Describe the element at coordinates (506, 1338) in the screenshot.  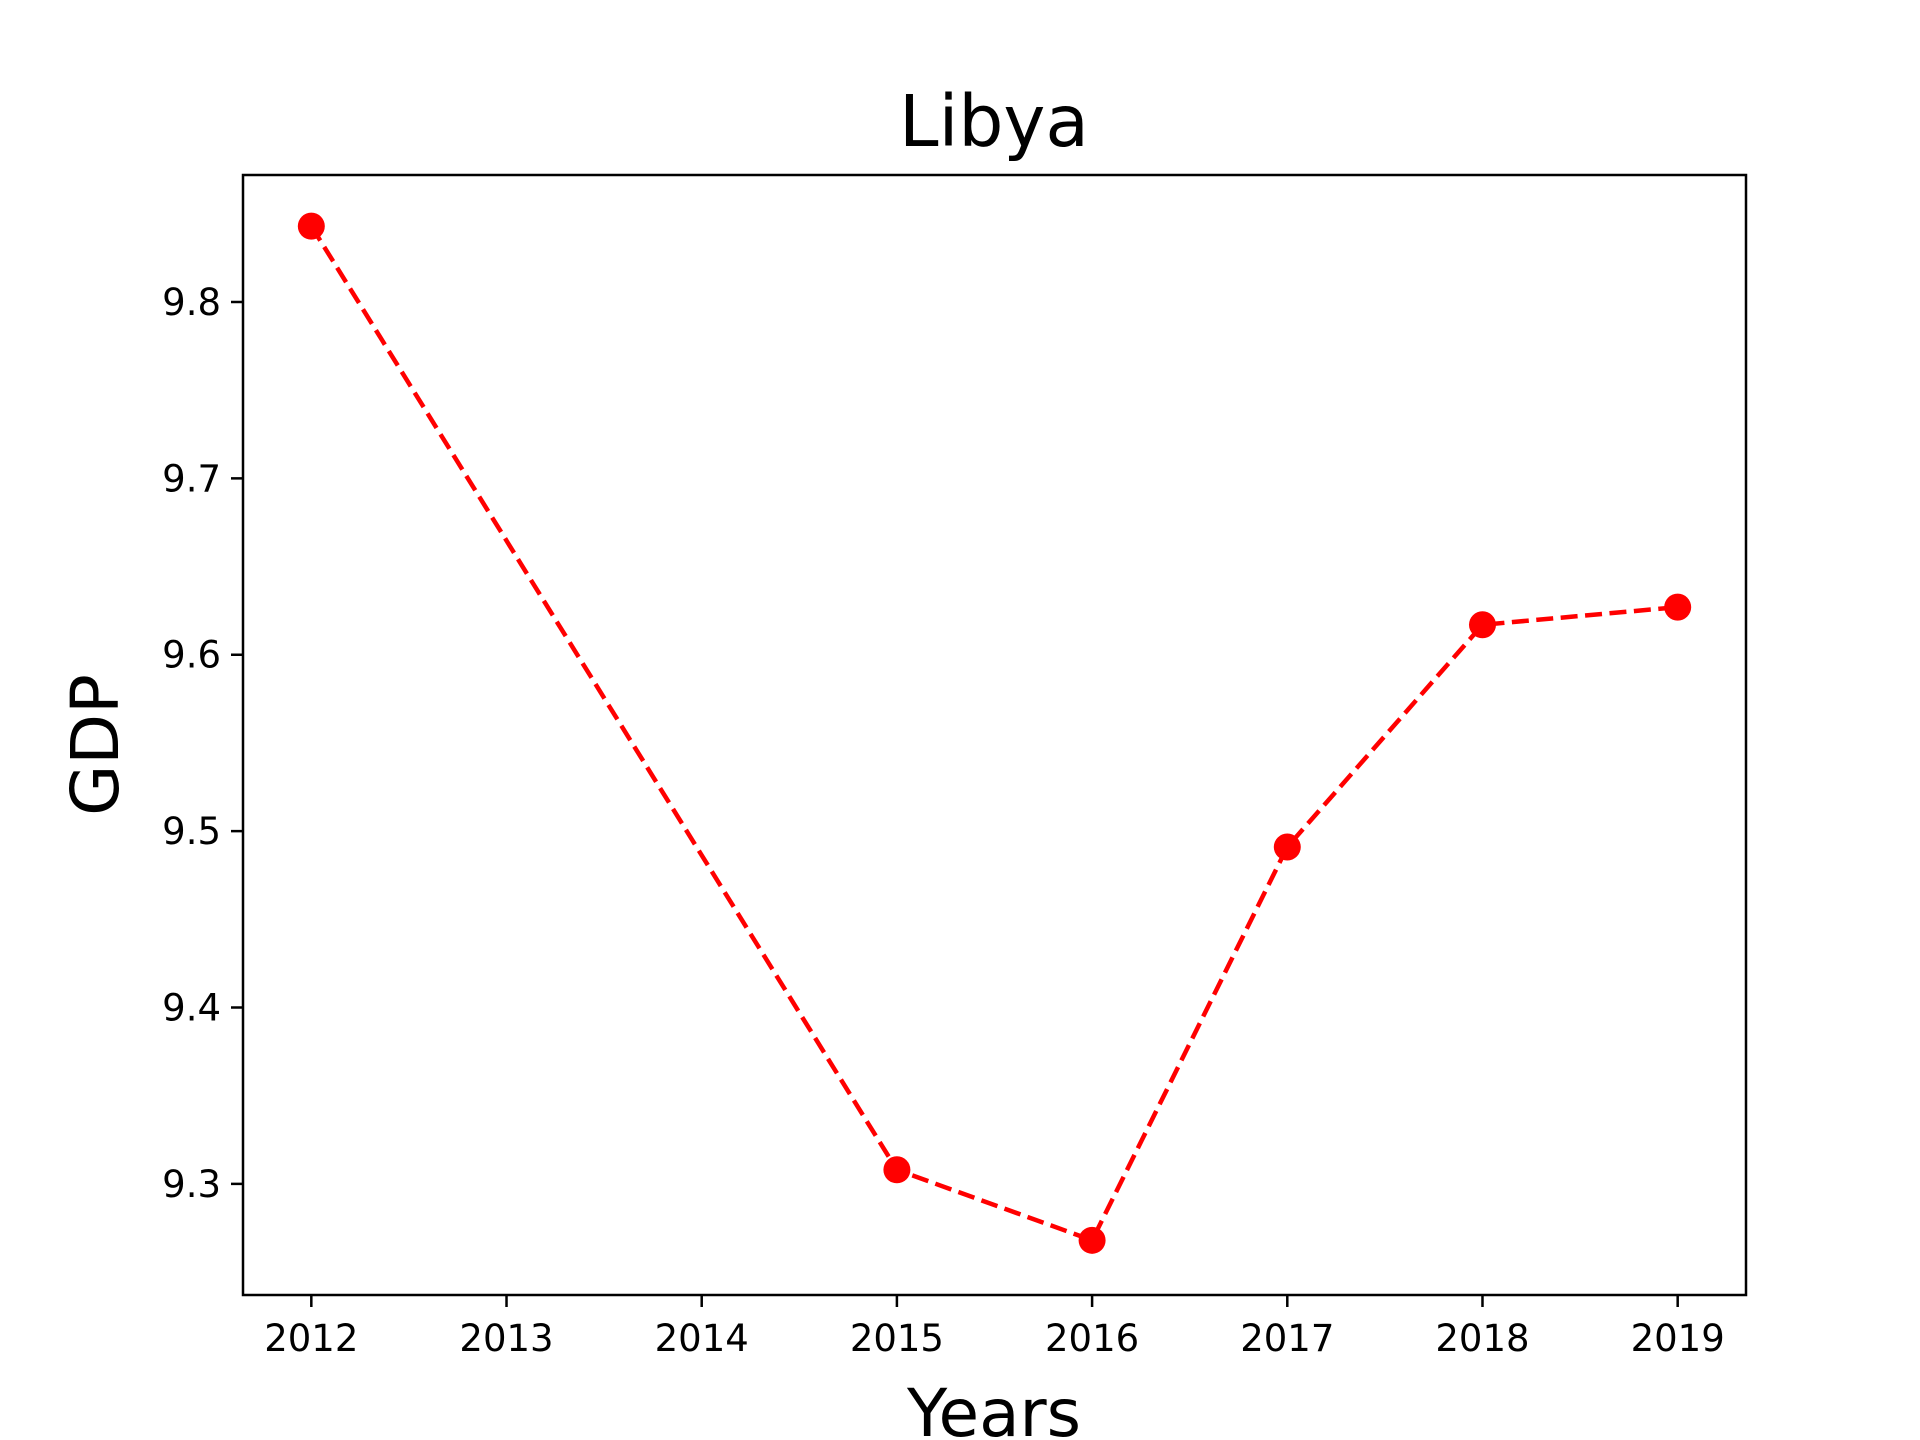
I see `x-tick-label: 2013` at that location.